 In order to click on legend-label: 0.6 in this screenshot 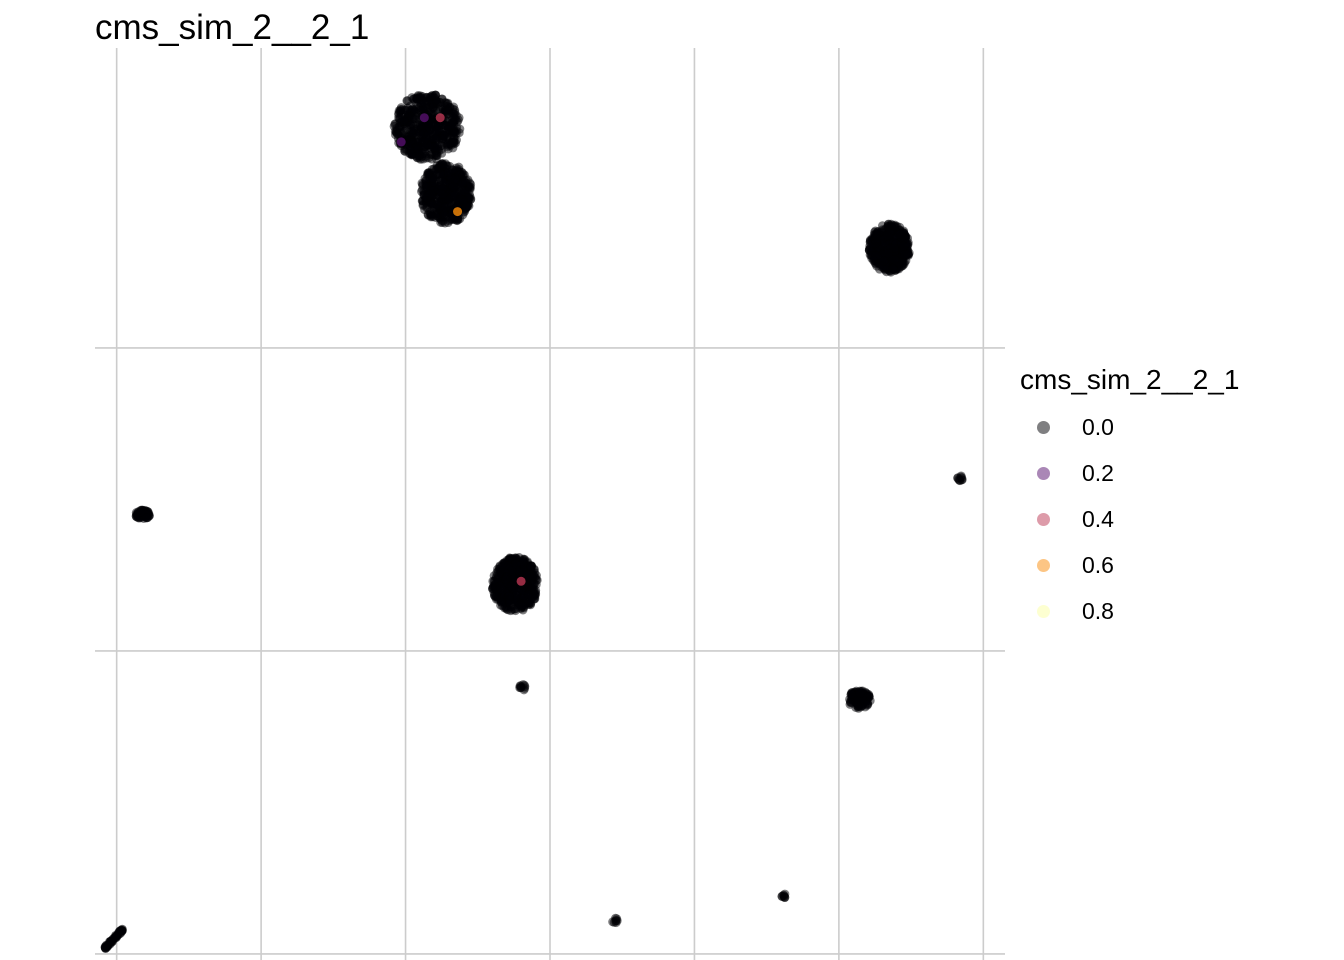, I will do `click(1098, 565)`.